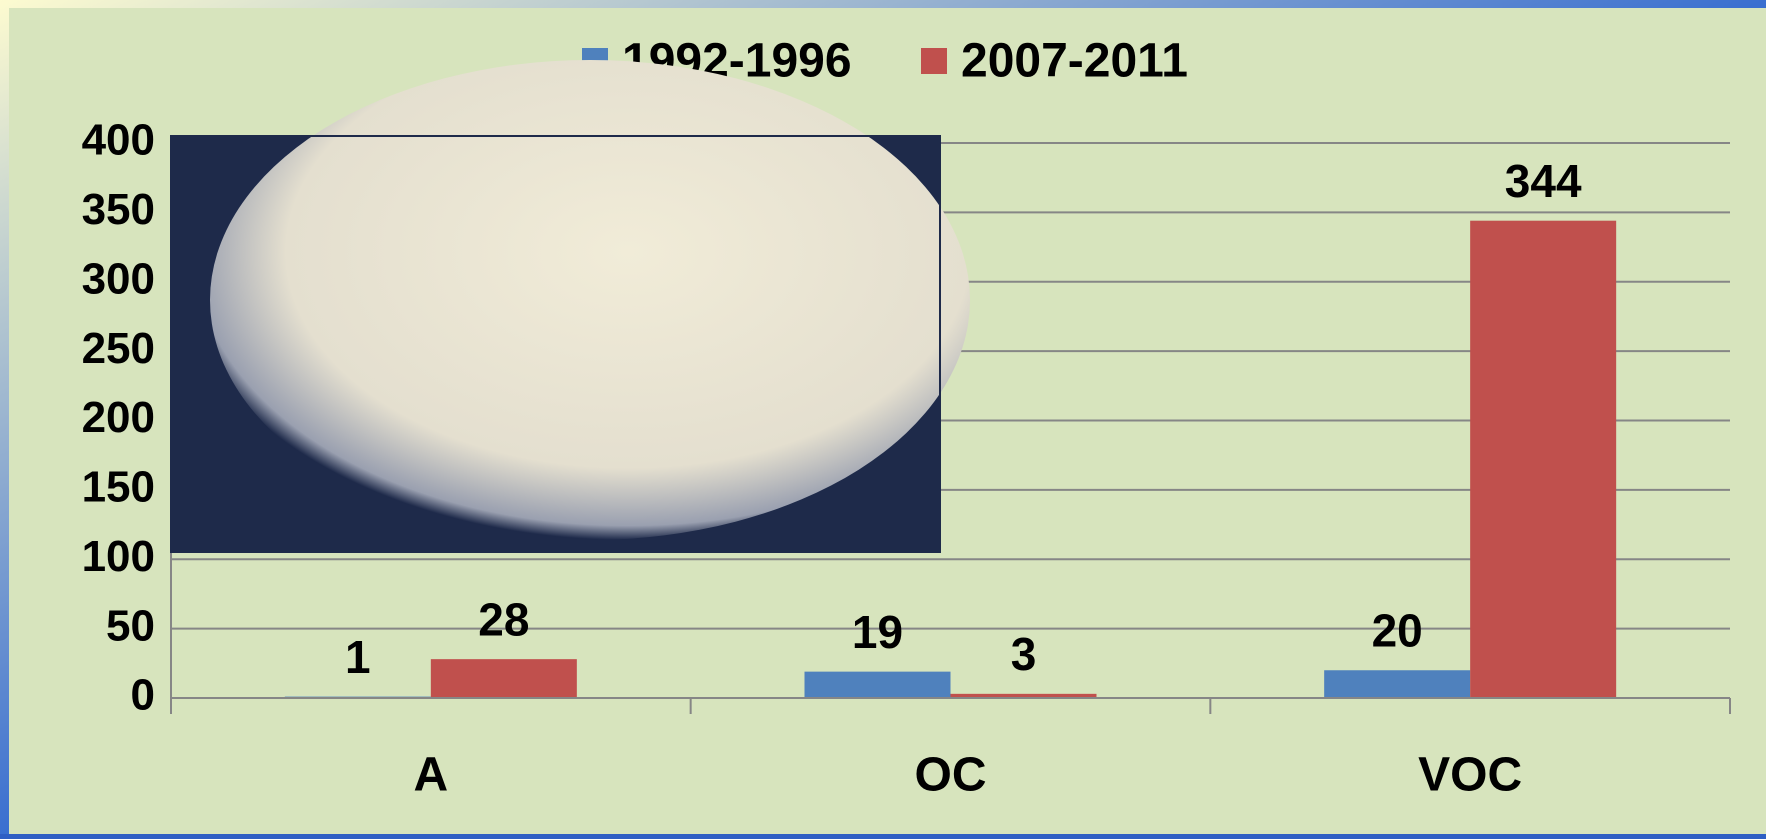 The width and height of the screenshot is (1766, 839). What do you see at coordinates (118, 487) in the screenshot?
I see `y-tick-label: 150` at bounding box center [118, 487].